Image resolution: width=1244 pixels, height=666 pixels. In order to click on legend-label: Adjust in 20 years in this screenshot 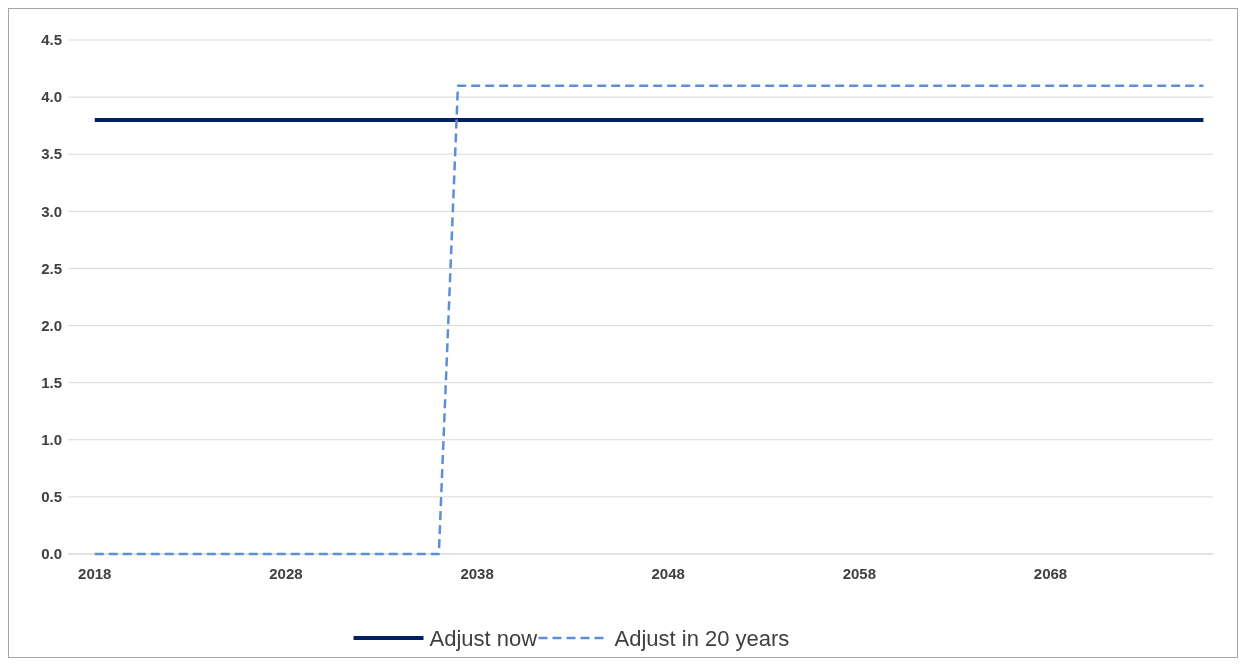, I will do `click(702, 638)`.